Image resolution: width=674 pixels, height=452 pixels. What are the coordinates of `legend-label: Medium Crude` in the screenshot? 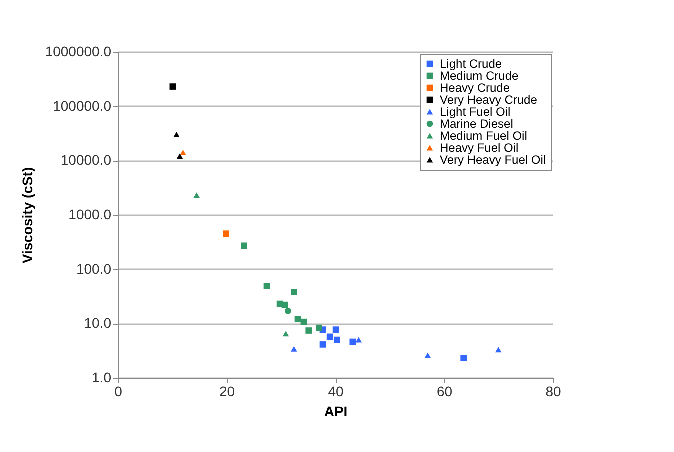 It's located at (480, 76).